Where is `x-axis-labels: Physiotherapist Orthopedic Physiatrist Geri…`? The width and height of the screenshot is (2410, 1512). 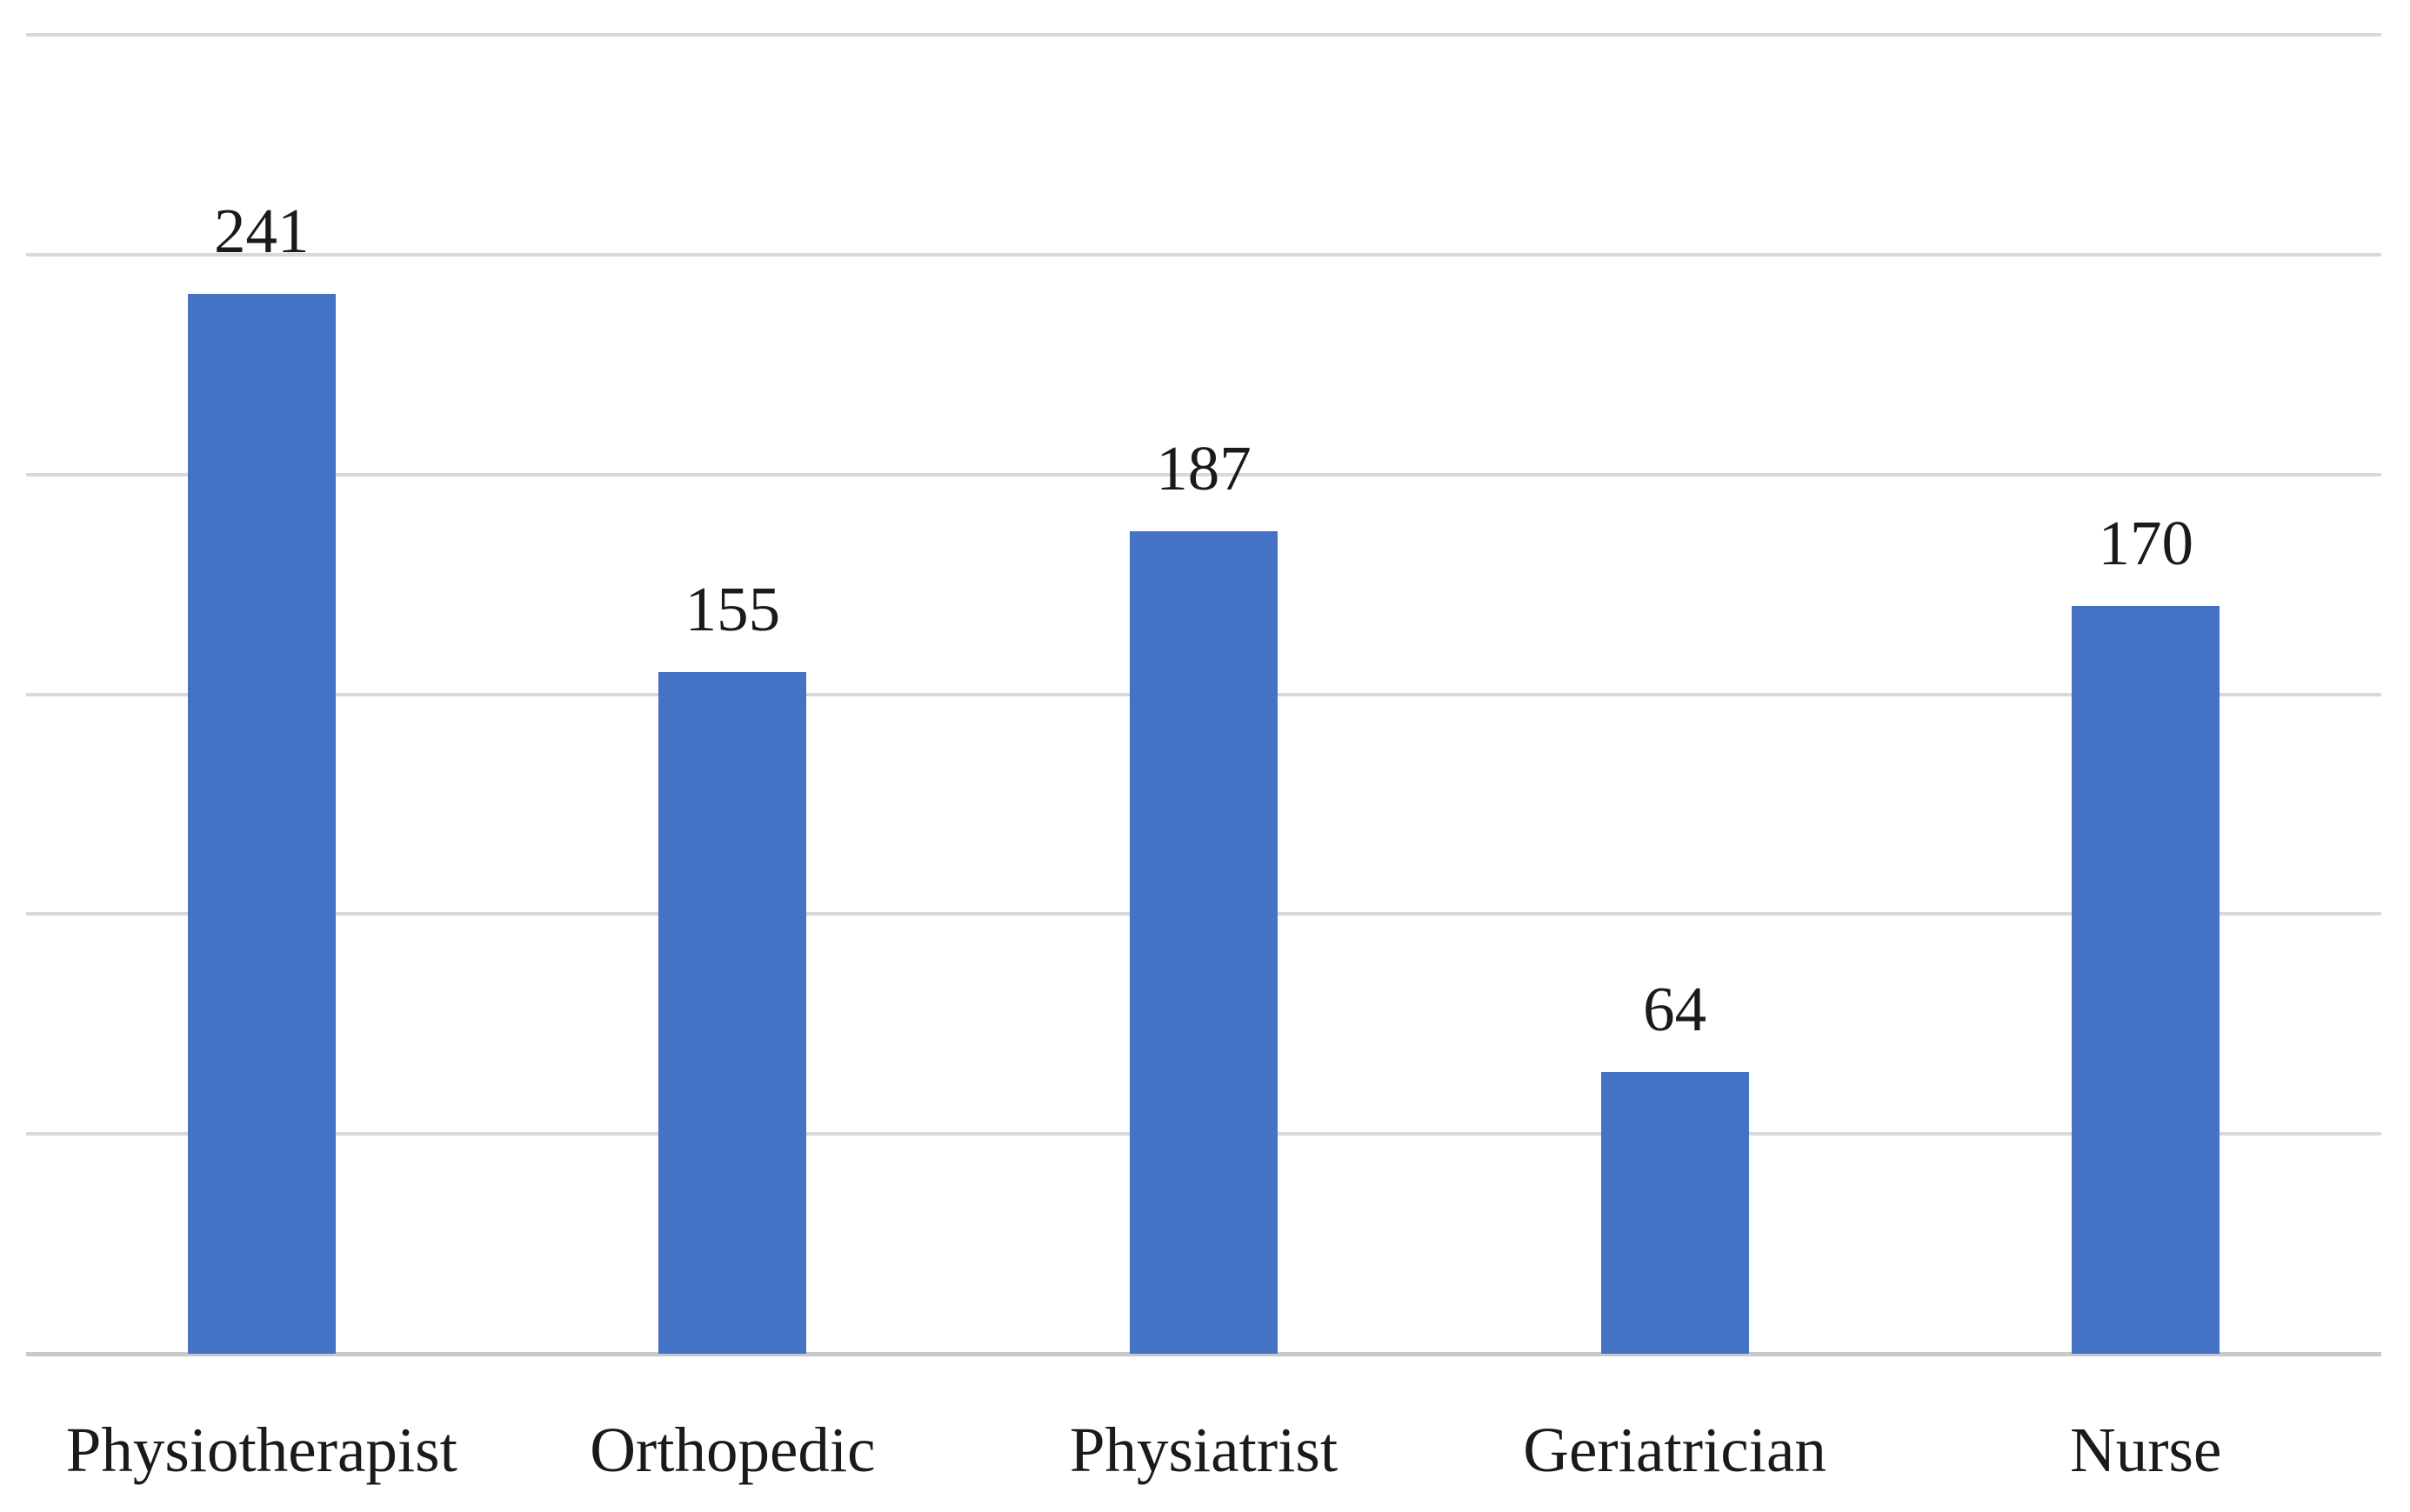 x-axis-labels: Physiotherapist Orthopedic Physiatrist Geri… is located at coordinates (1203, 1463).